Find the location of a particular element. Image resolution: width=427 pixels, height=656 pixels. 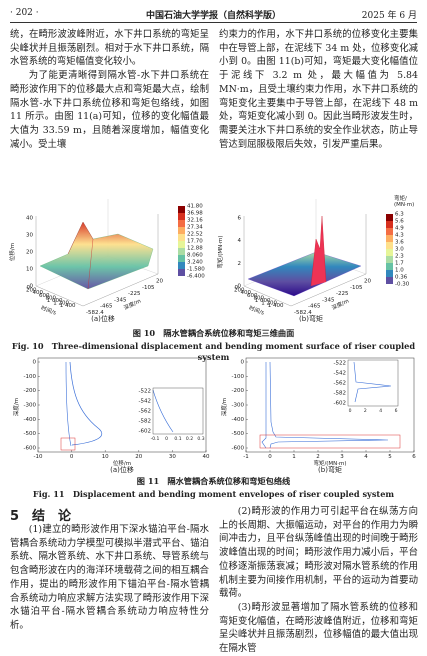

depth-tick-label: -582.4 is located at coordinates (95, 313).